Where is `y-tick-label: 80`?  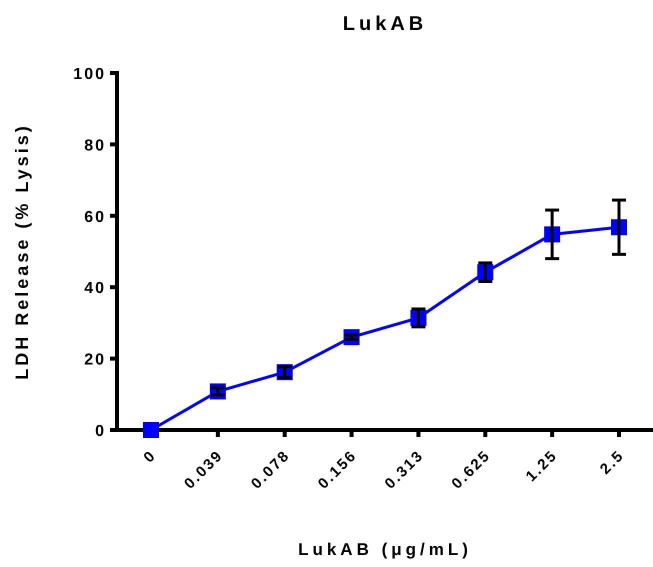
y-tick-label: 80 is located at coordinates (95, 145).